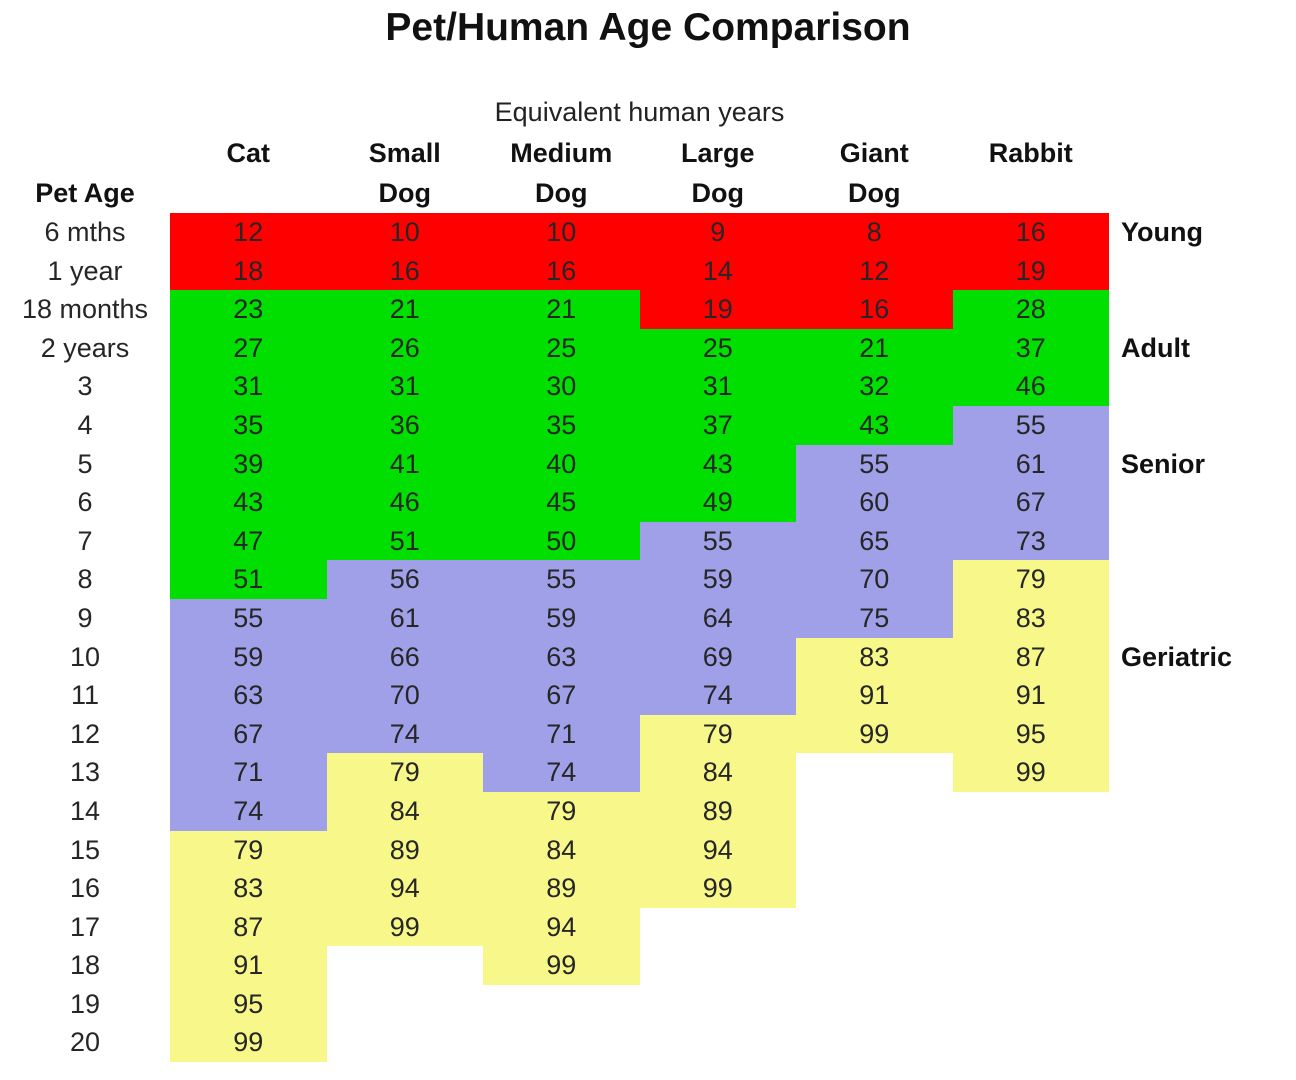 The image size is (1296, 1080). I want to click on pet-age-label: 6, so click(85, 502).